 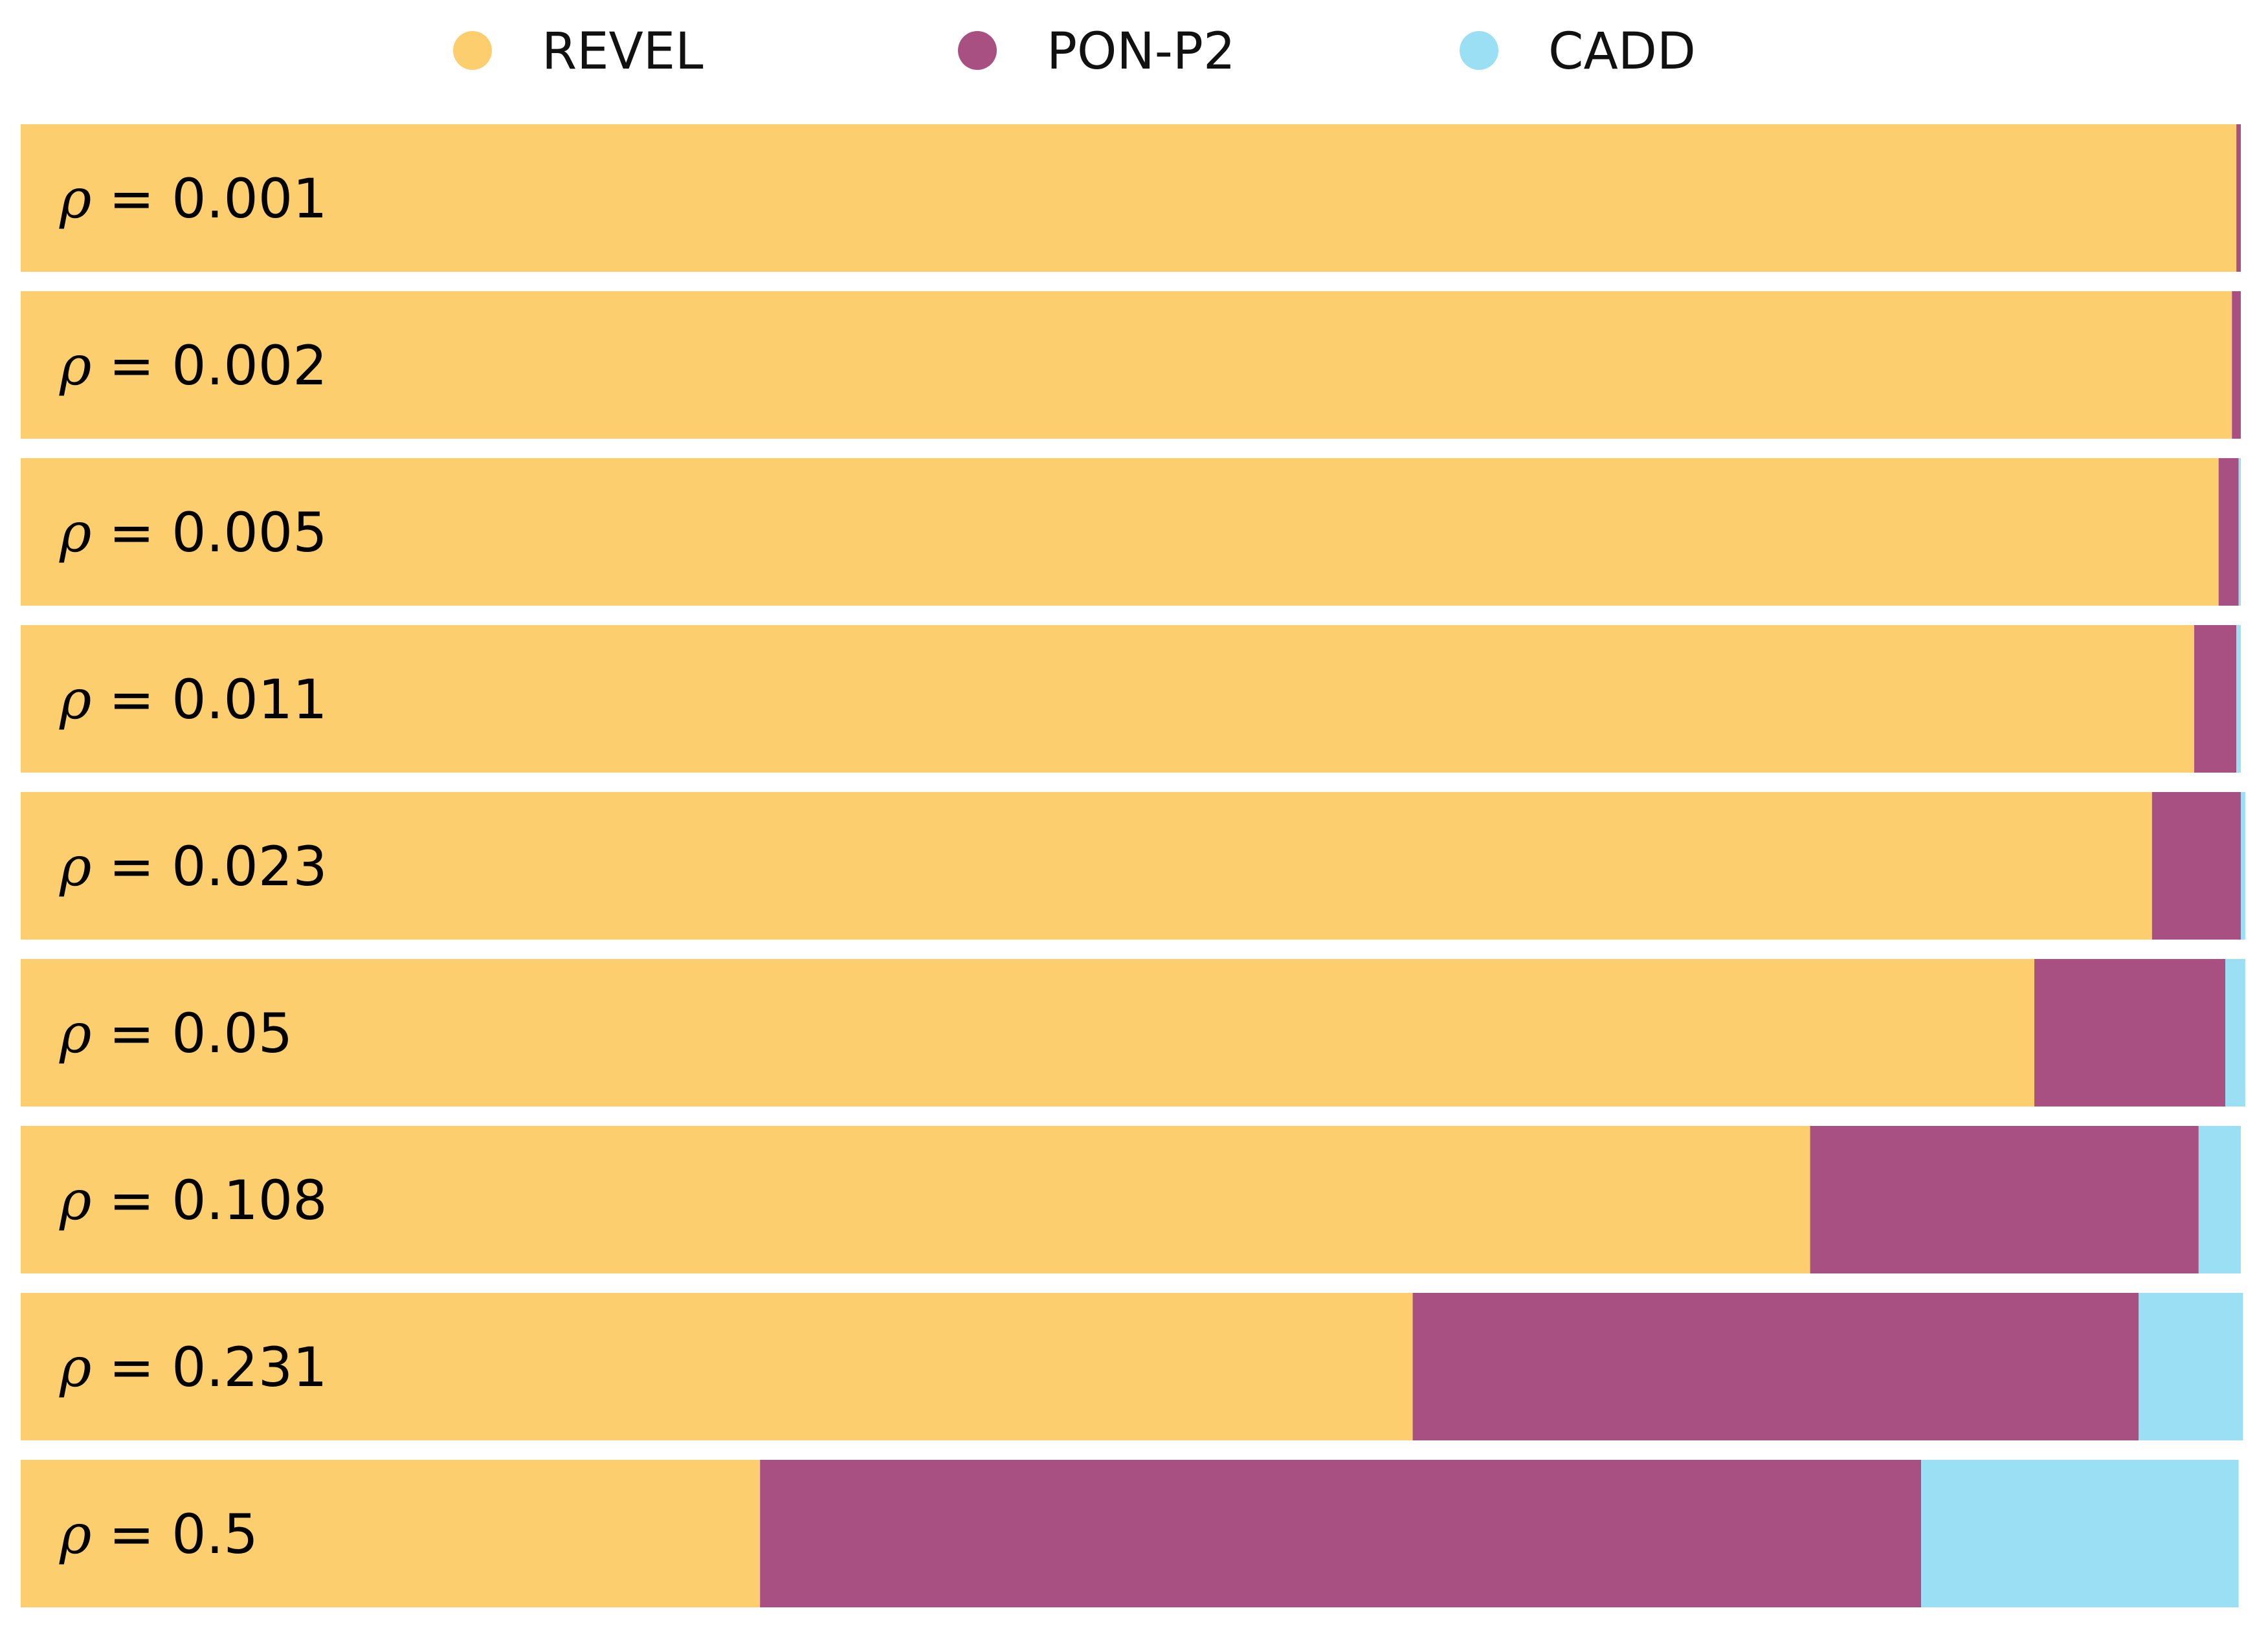 What do you see at coordinates (194, 198) in the screenshot?
I see `category-label: ρ = 0.001` at bounding box center [194, 198].